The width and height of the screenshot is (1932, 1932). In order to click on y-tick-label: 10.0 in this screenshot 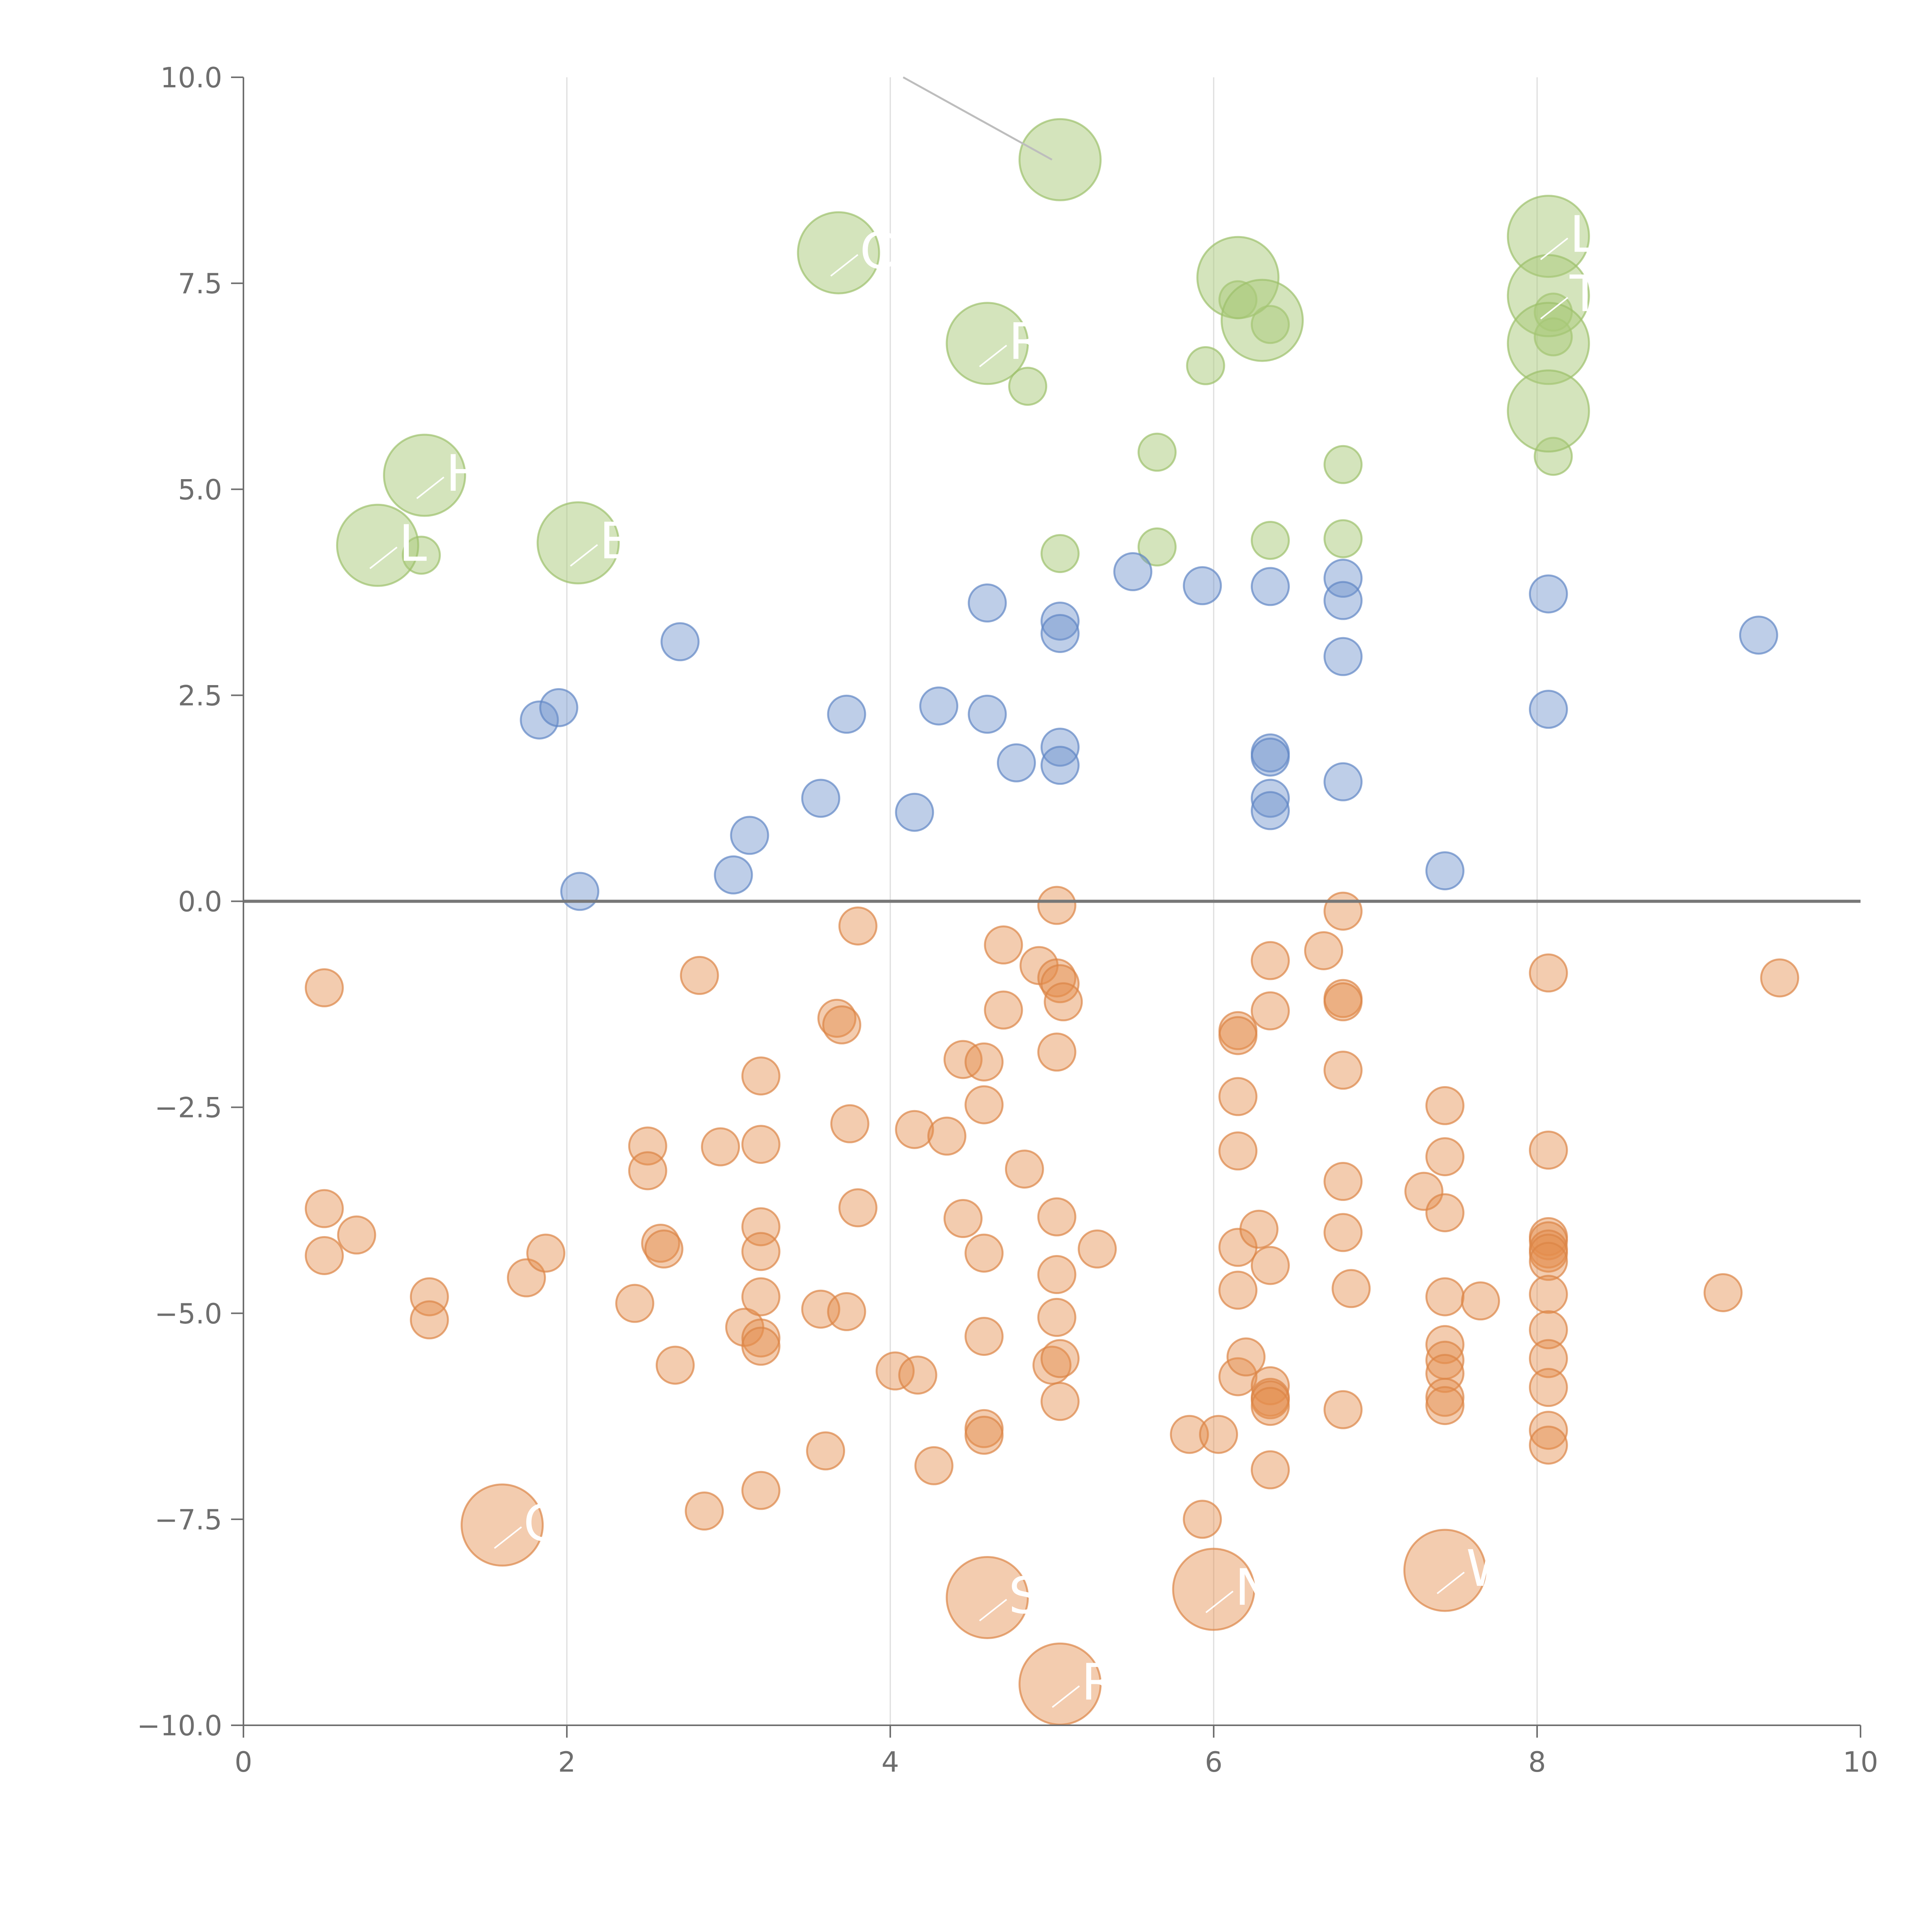, I will do `click(191, 78)`.